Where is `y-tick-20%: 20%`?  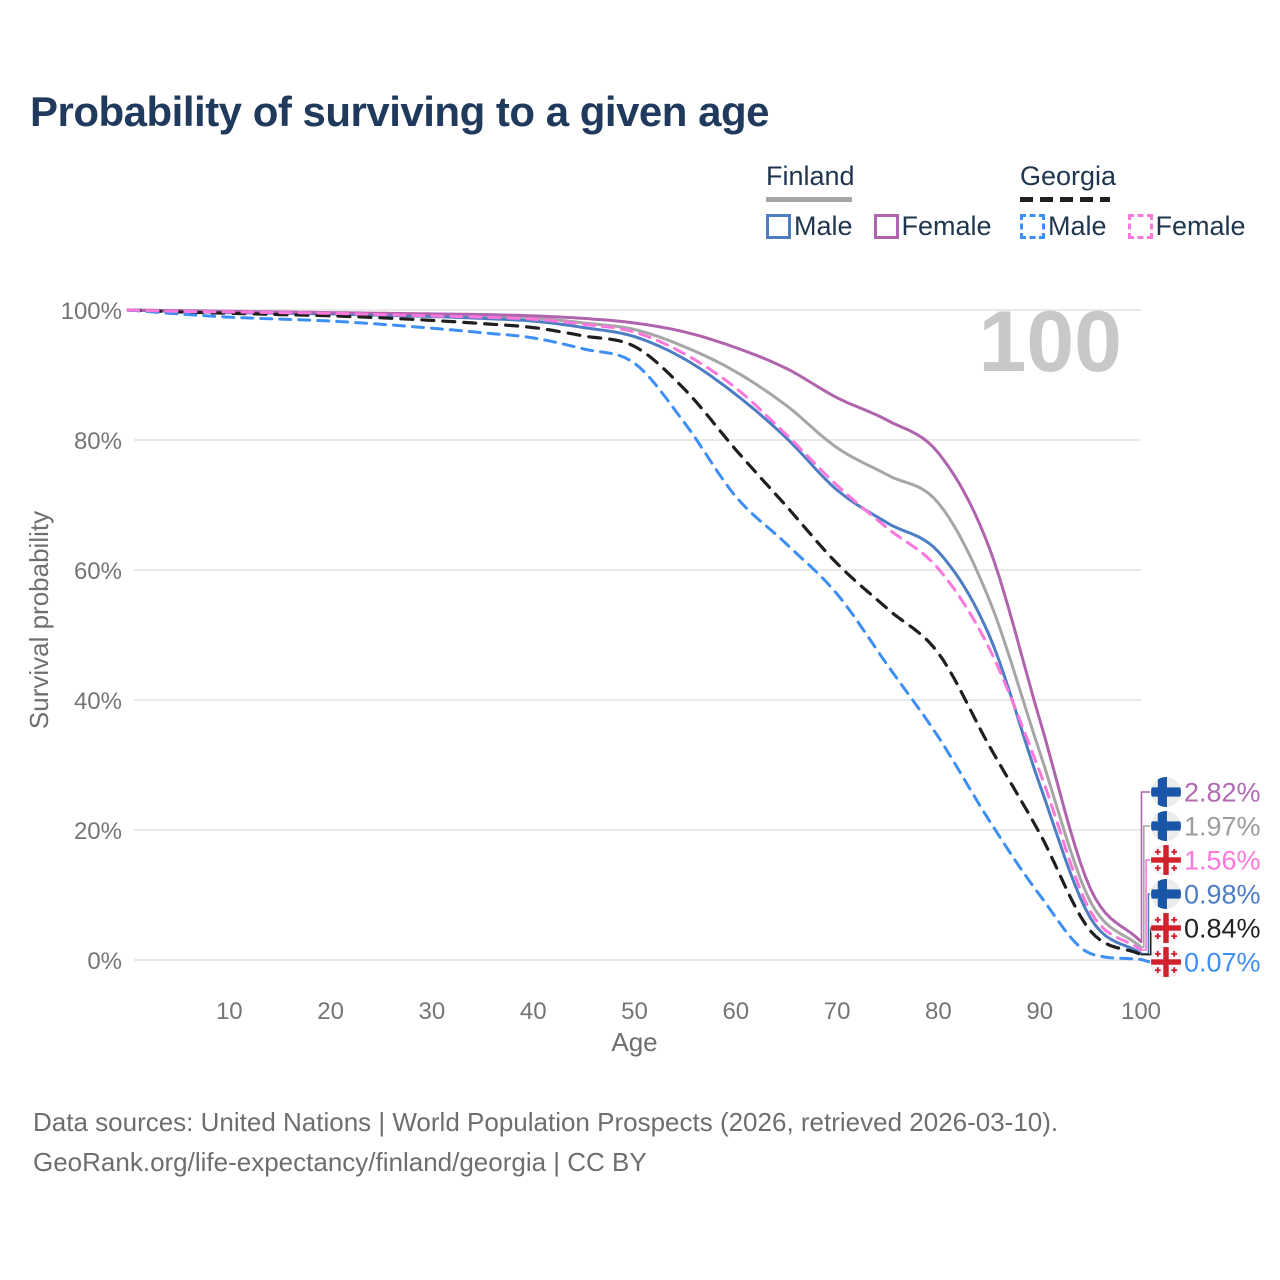 y-tick-20%: 20% is located at coordinates (98, 831).